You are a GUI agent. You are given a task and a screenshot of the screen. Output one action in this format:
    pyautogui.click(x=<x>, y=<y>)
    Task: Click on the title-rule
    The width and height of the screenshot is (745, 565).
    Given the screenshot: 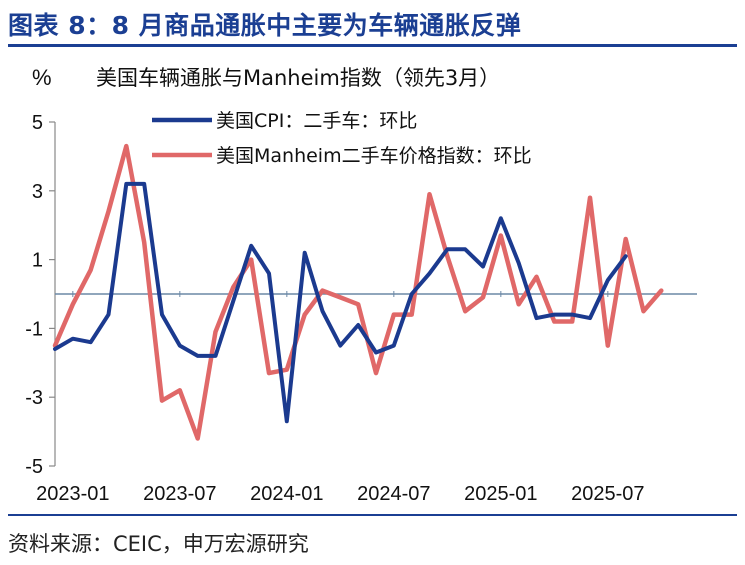 What is the action you would take?
    pyautogui.click(x=372, y=45)
    